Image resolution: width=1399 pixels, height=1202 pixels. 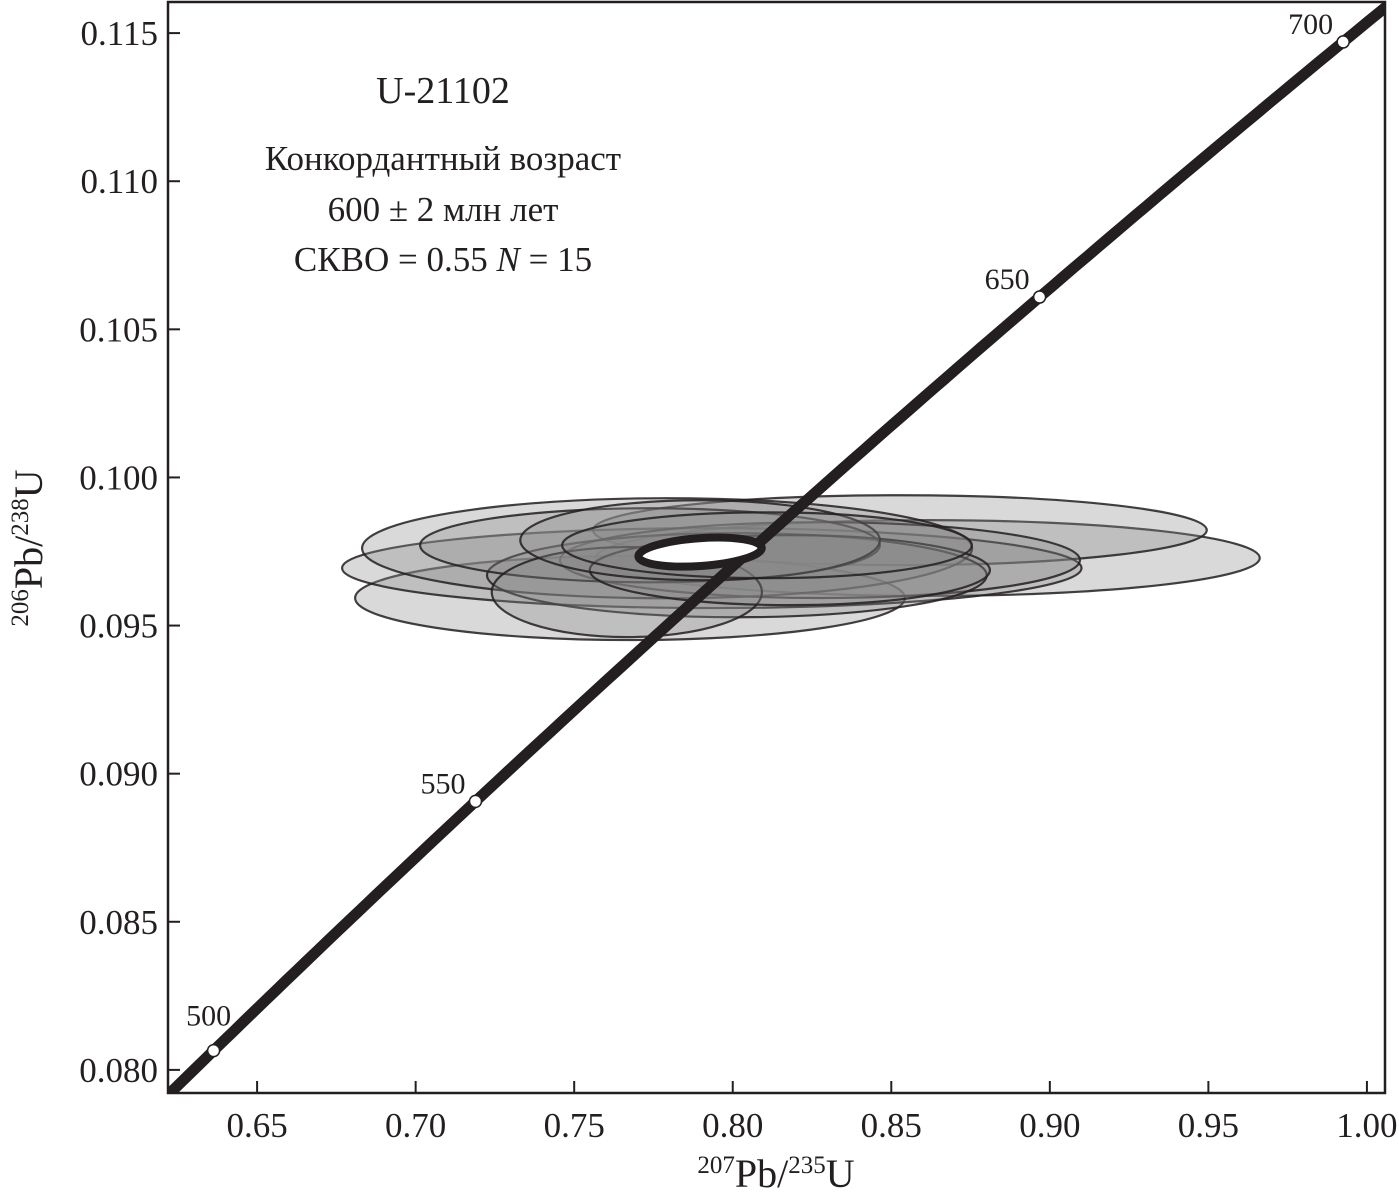 I want to click on age-label-500: 500, so click(x=208, y=1016).